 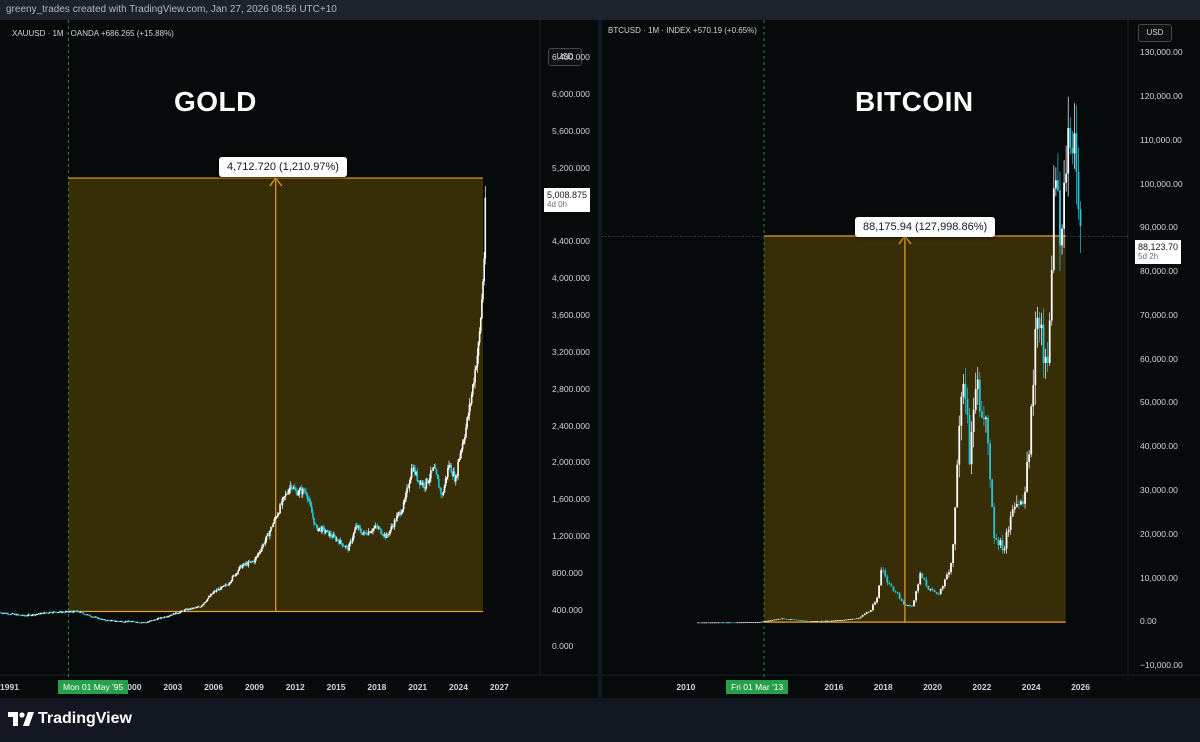 I want to click on gold-x-tick-label: 2021, so click(x=418, y=687).